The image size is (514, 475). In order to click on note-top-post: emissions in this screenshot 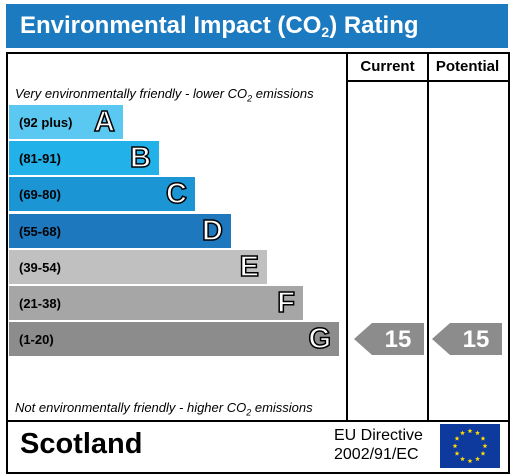, I will do `click(283, 93)`.